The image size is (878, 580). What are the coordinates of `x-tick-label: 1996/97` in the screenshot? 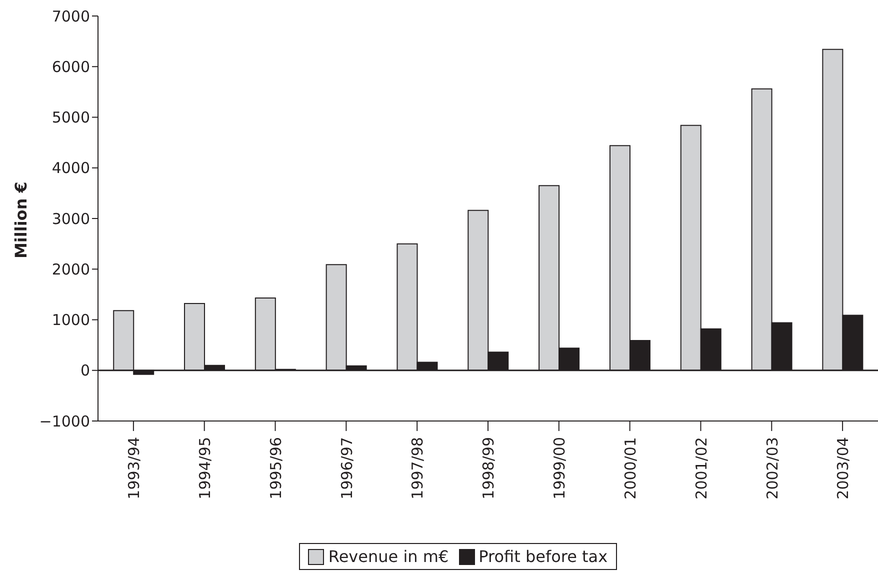 It's located at (347, 468).